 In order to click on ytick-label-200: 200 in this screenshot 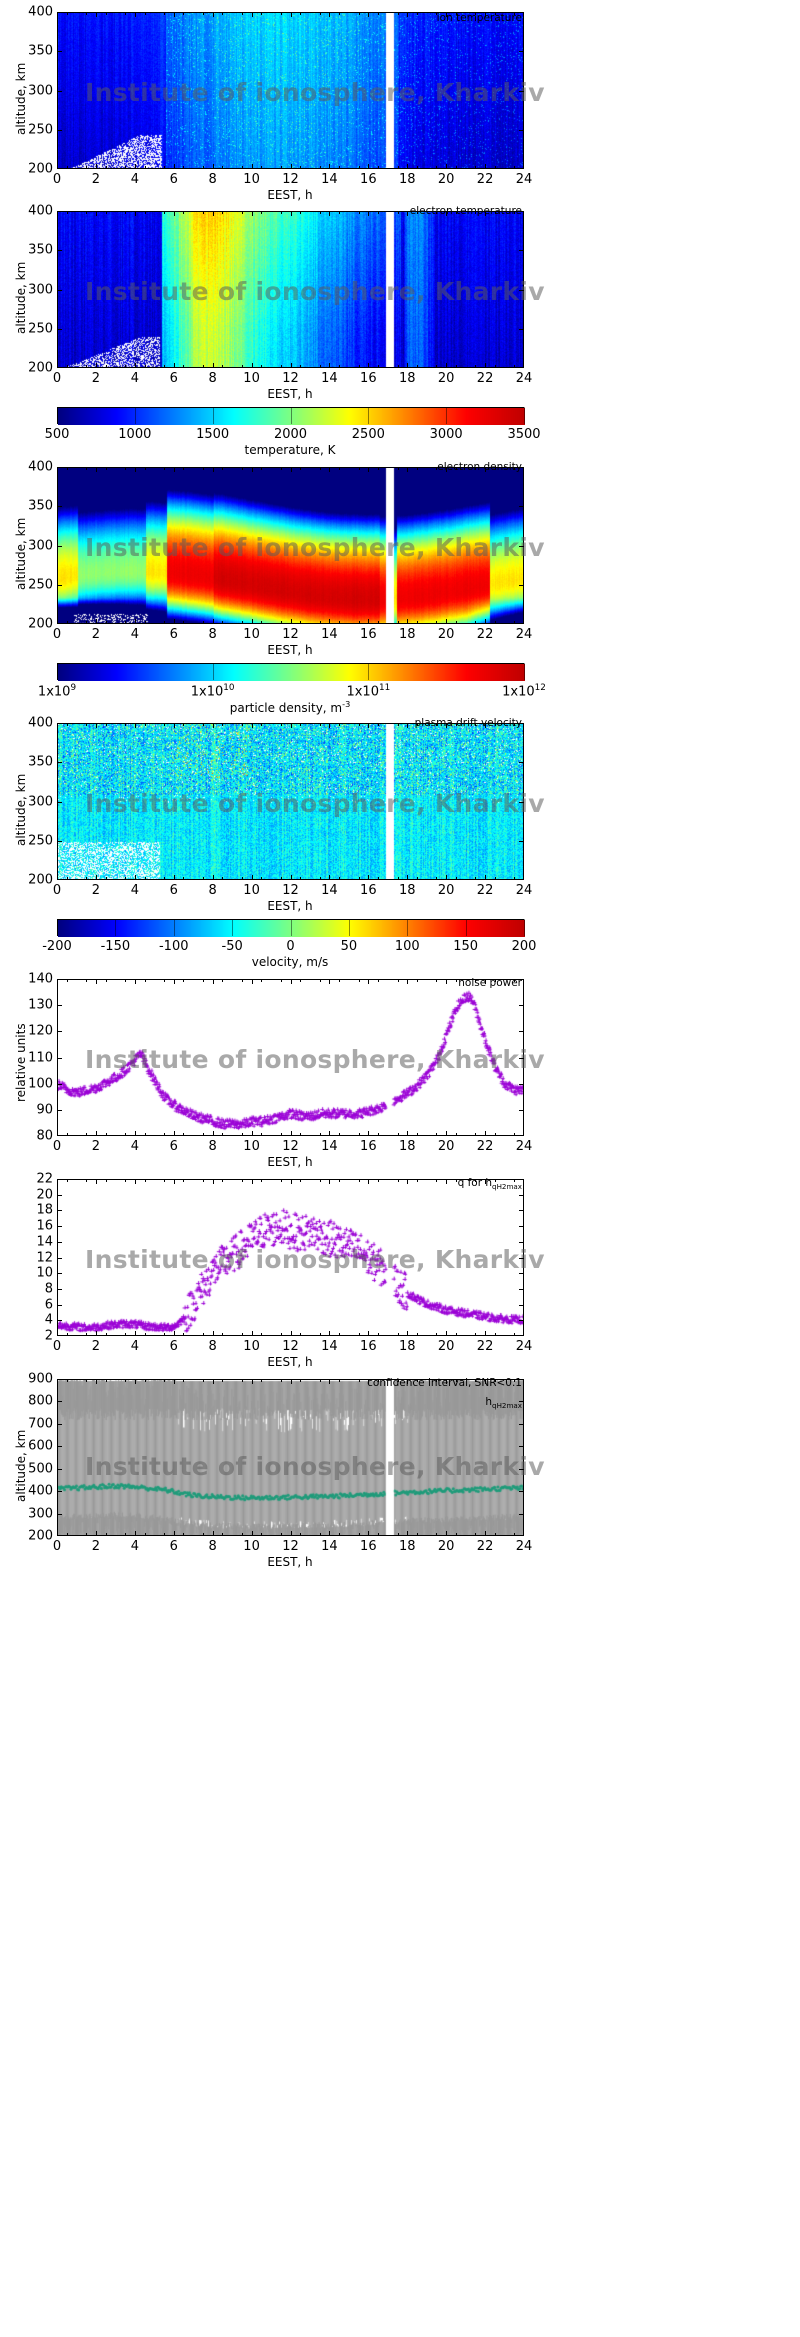, I will do `click(40, 1536)`.